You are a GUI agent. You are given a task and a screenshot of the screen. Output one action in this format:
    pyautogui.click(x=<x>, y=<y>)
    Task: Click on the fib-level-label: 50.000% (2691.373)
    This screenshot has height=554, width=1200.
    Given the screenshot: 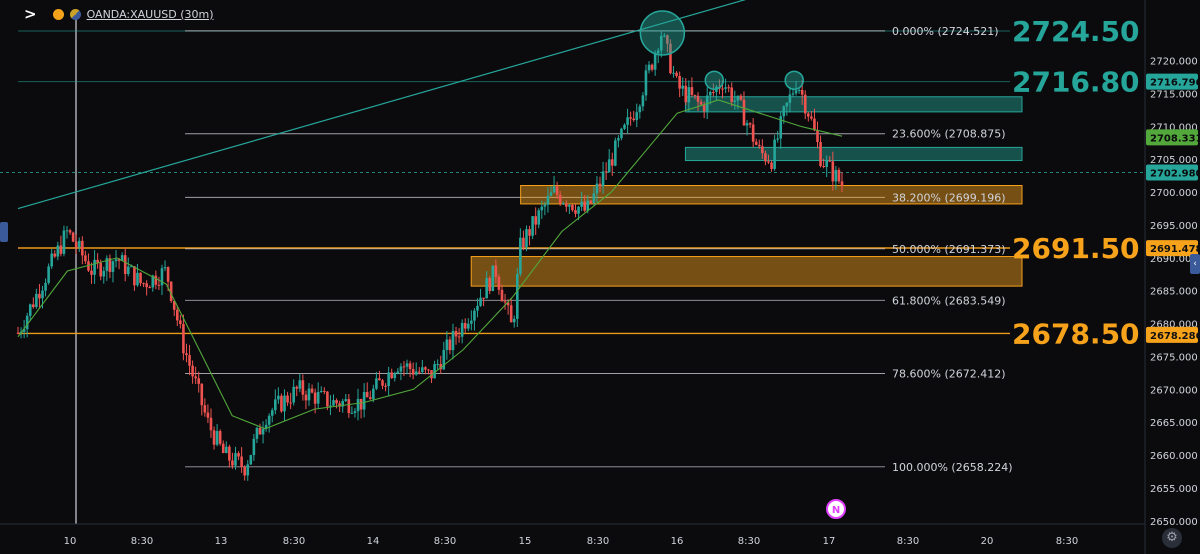 What is the action you would take?
    pyautogui.click(x=949, y=249)
    